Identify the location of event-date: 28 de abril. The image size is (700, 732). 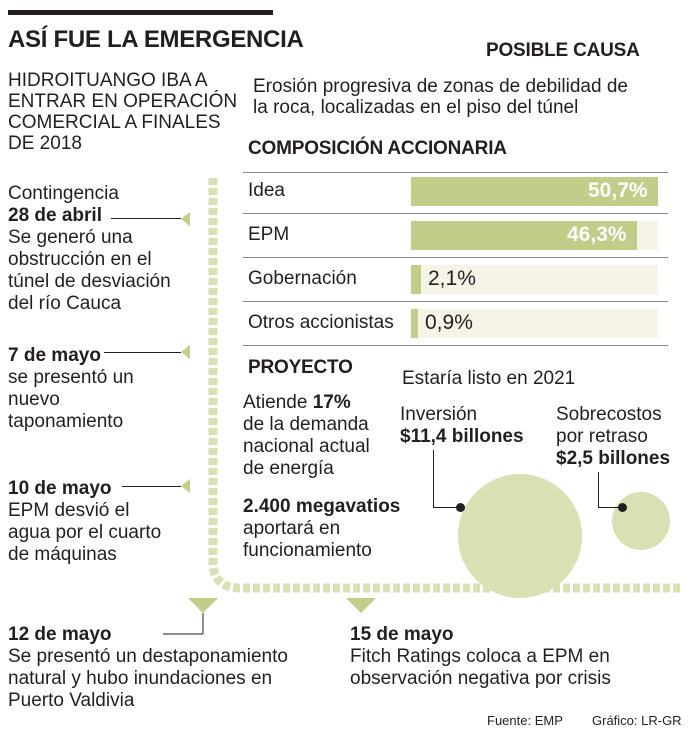
(55, 215).